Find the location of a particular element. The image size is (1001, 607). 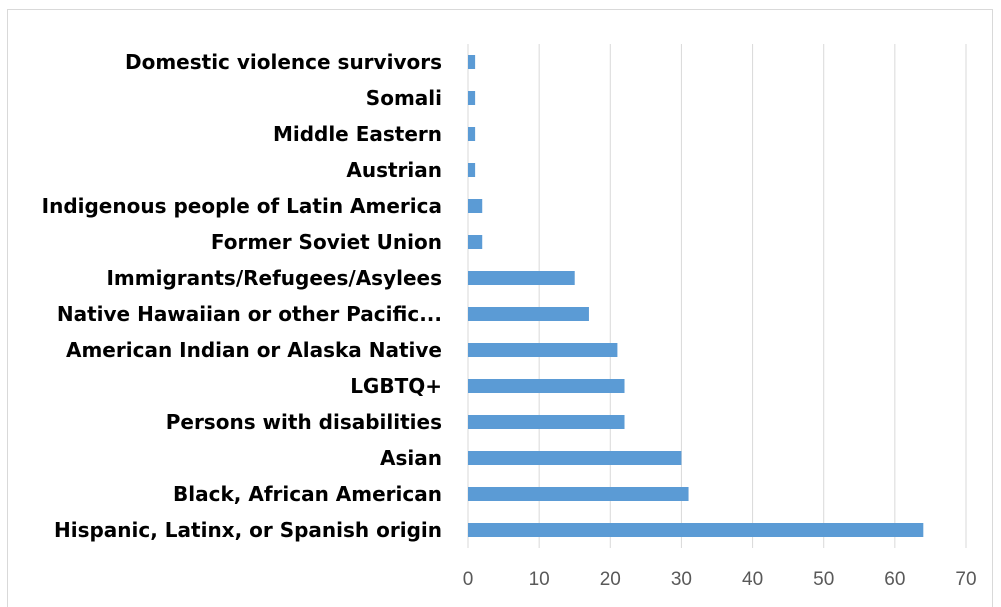

x-tick-label: 10 is located at coordinates (539, 579).